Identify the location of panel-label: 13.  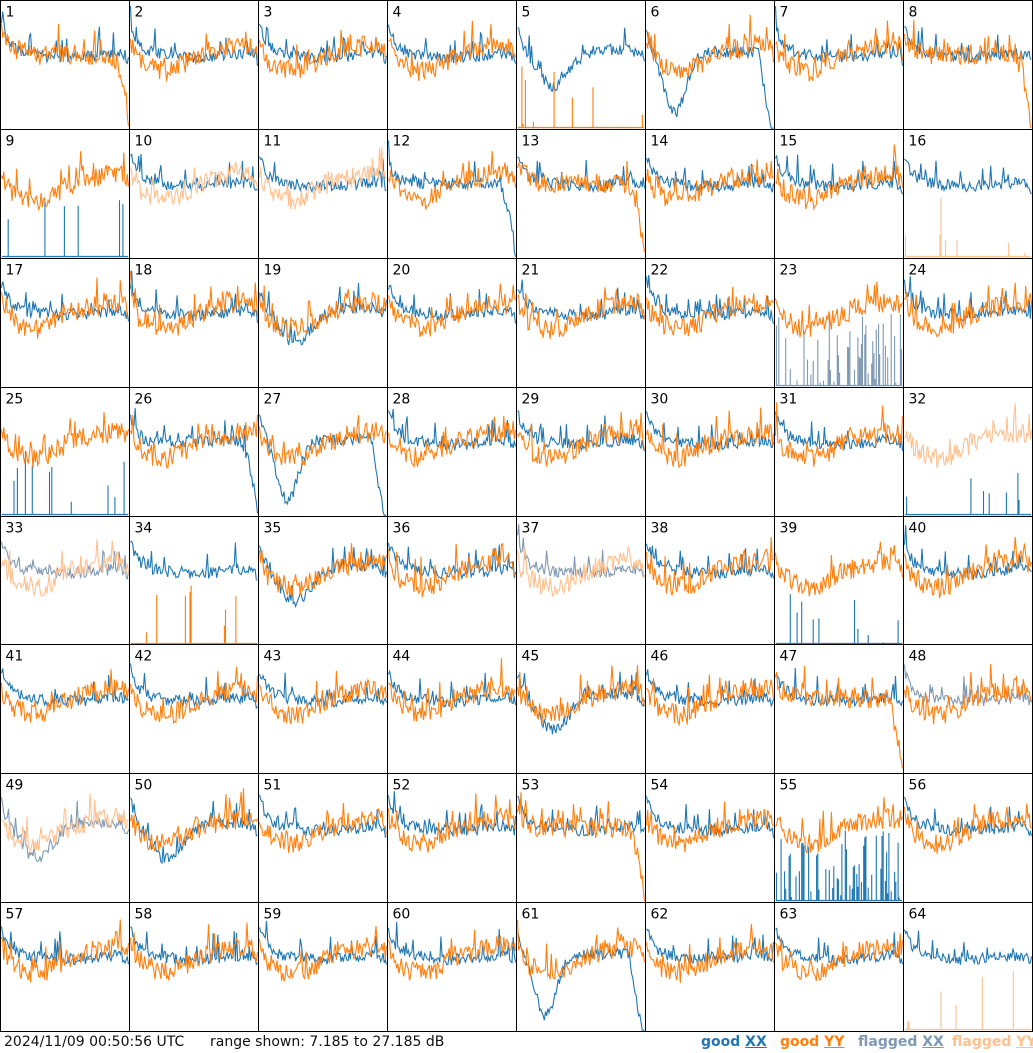
(531, 142).